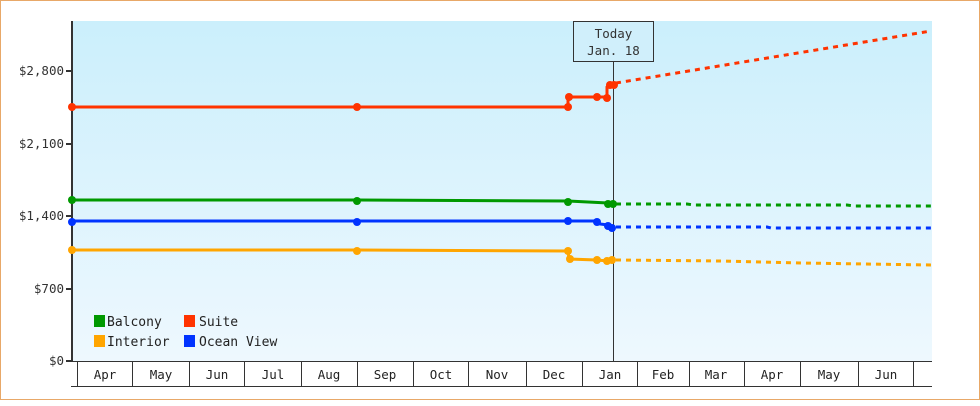 This screenshot has width=980, height=406. What do you see at coordinates (663, 374) in the screenshot?
I see `x-tick-label: Feb` at bounding box center [663, 374].